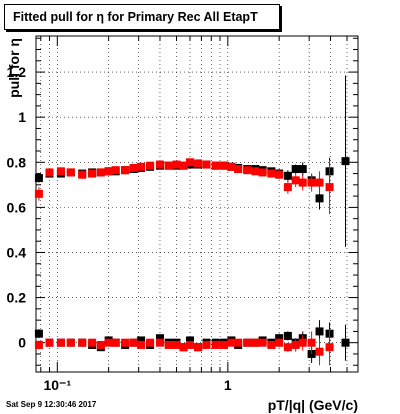  What do you see at coordinates (17, 72) in the screenshot?
I see `y-tick-label: 1.2` at bounding box center [17, 72].